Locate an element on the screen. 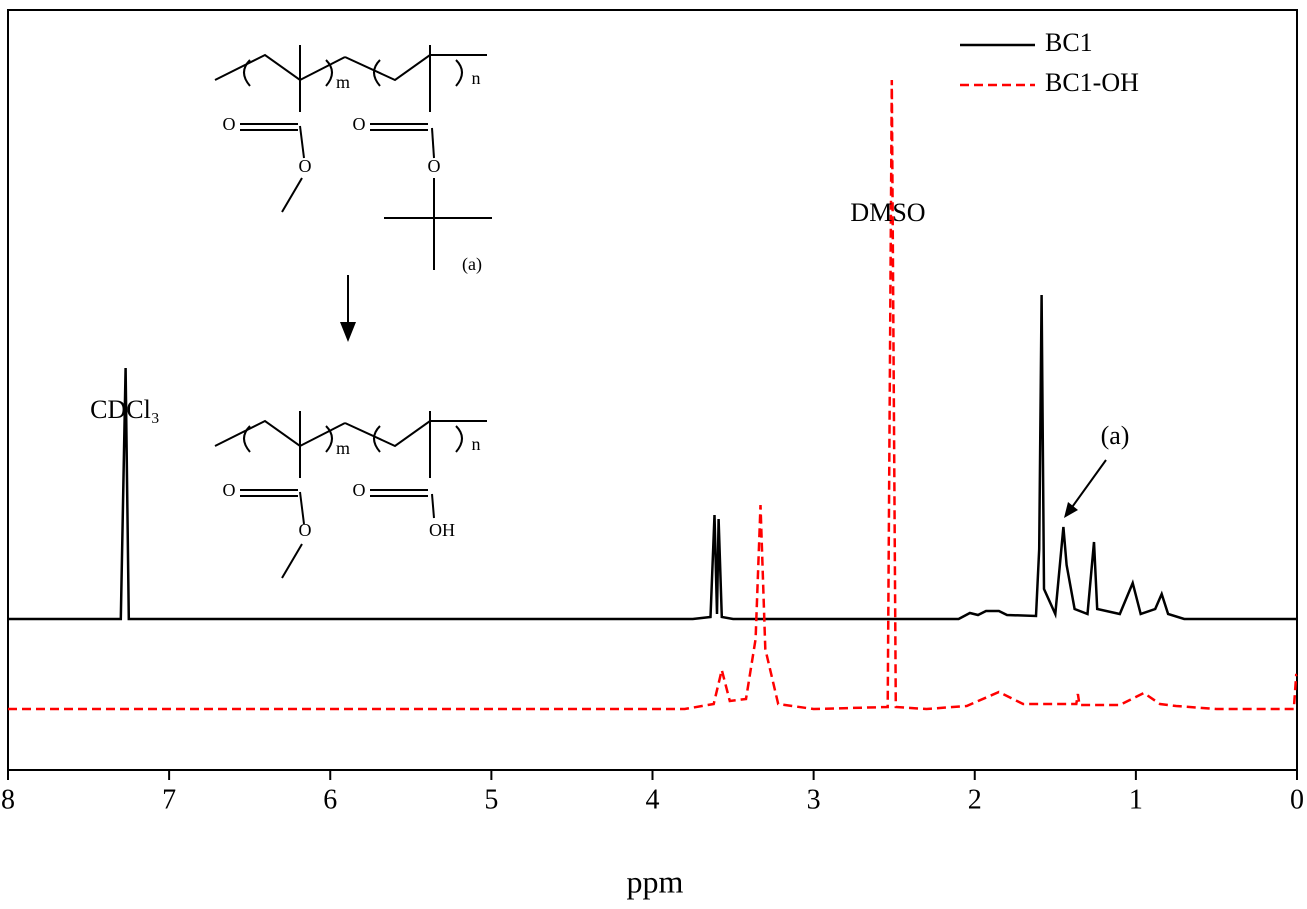 This screenshot has height=909, width=1307. annotation: (a) is located at coordinates (1115, 435).